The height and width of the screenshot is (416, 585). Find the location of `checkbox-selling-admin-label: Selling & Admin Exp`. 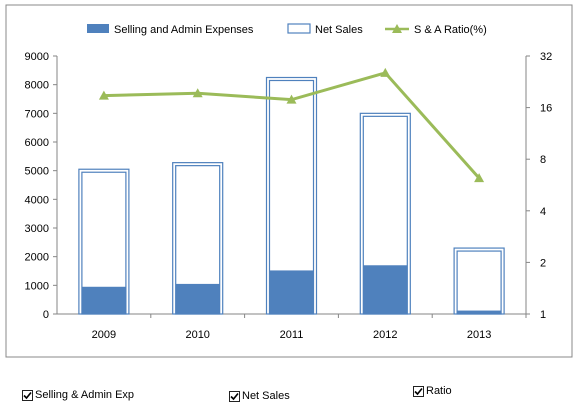

checkbox-selling-admin-label: Selling & Admin Exp is located at coordinates (85, 395).